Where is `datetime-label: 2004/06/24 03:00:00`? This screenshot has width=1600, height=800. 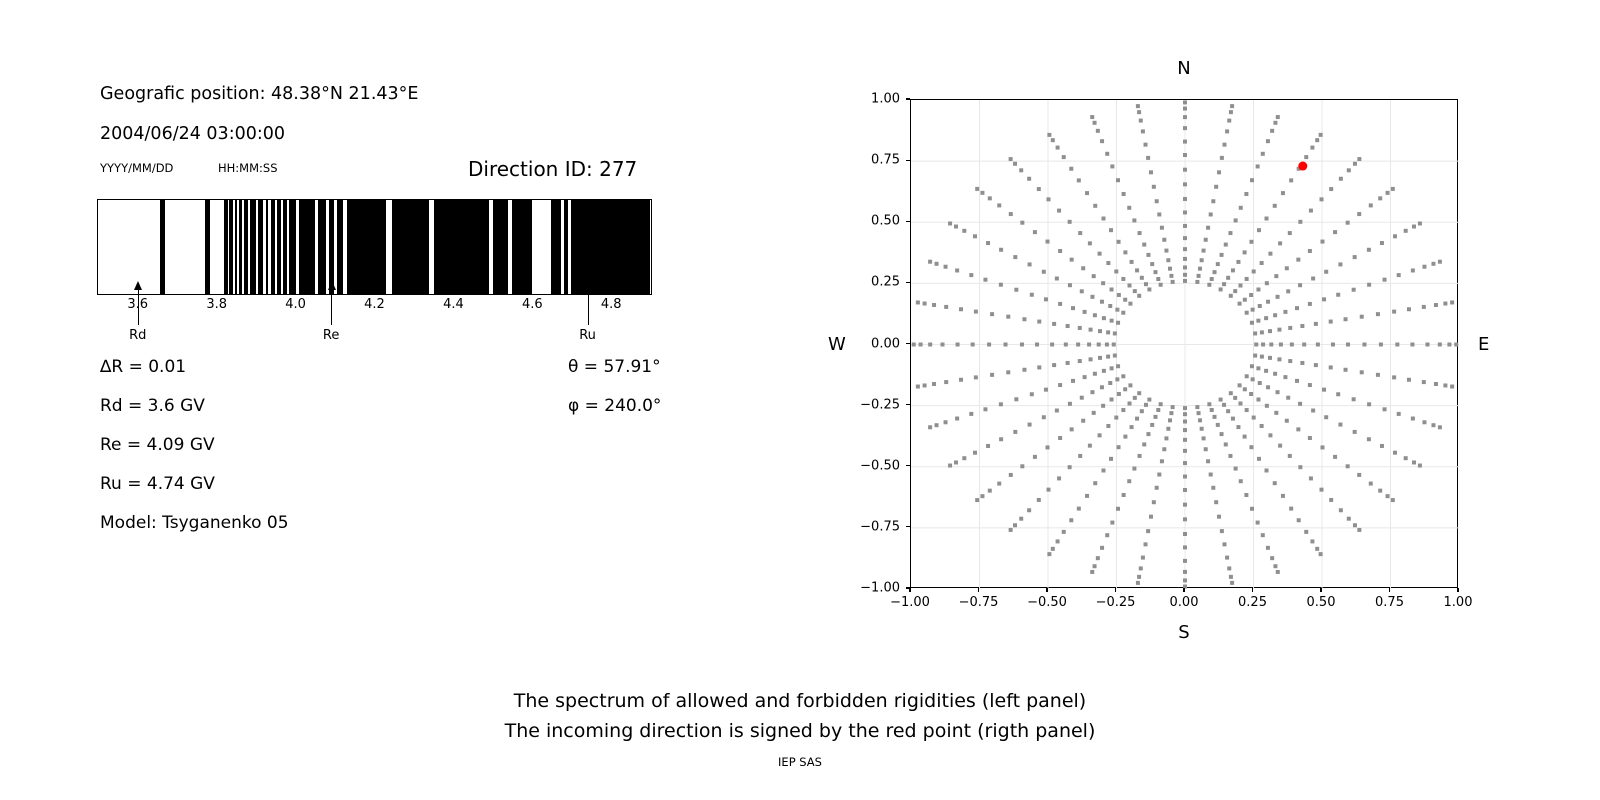
datetime-label: 2004/06/24 03:00:00 is located at coordinates (193, 134).